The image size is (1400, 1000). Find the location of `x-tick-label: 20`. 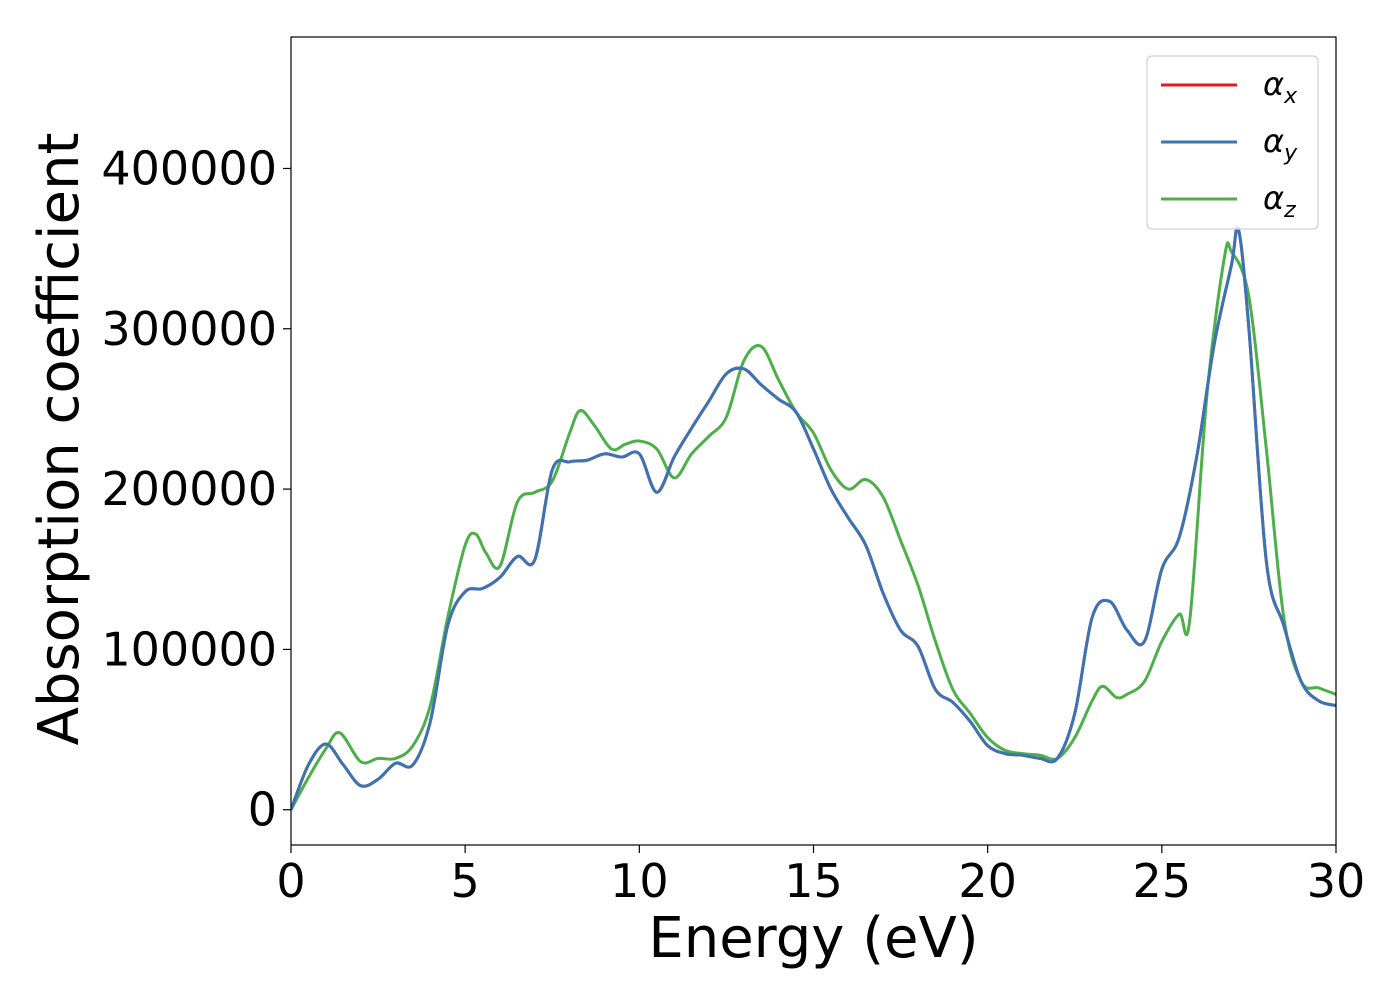

x-tick-label: 20 is located at coordinates (987, 881).